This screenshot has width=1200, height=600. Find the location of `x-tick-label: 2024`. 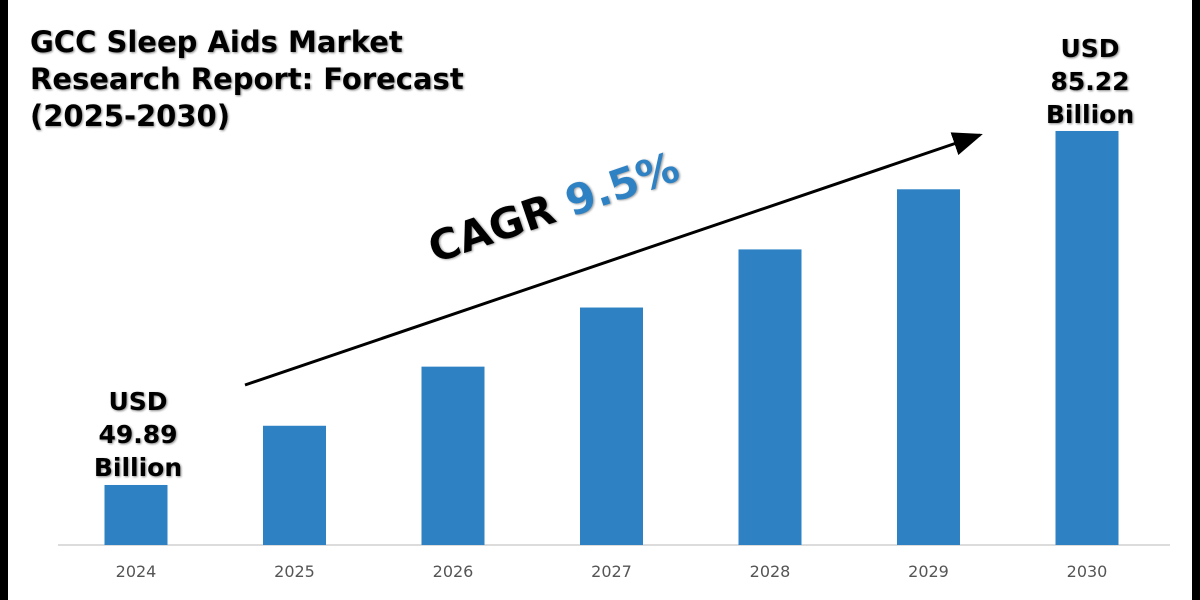

x-tick-label: 2024 is located at coordinates (136, 571).